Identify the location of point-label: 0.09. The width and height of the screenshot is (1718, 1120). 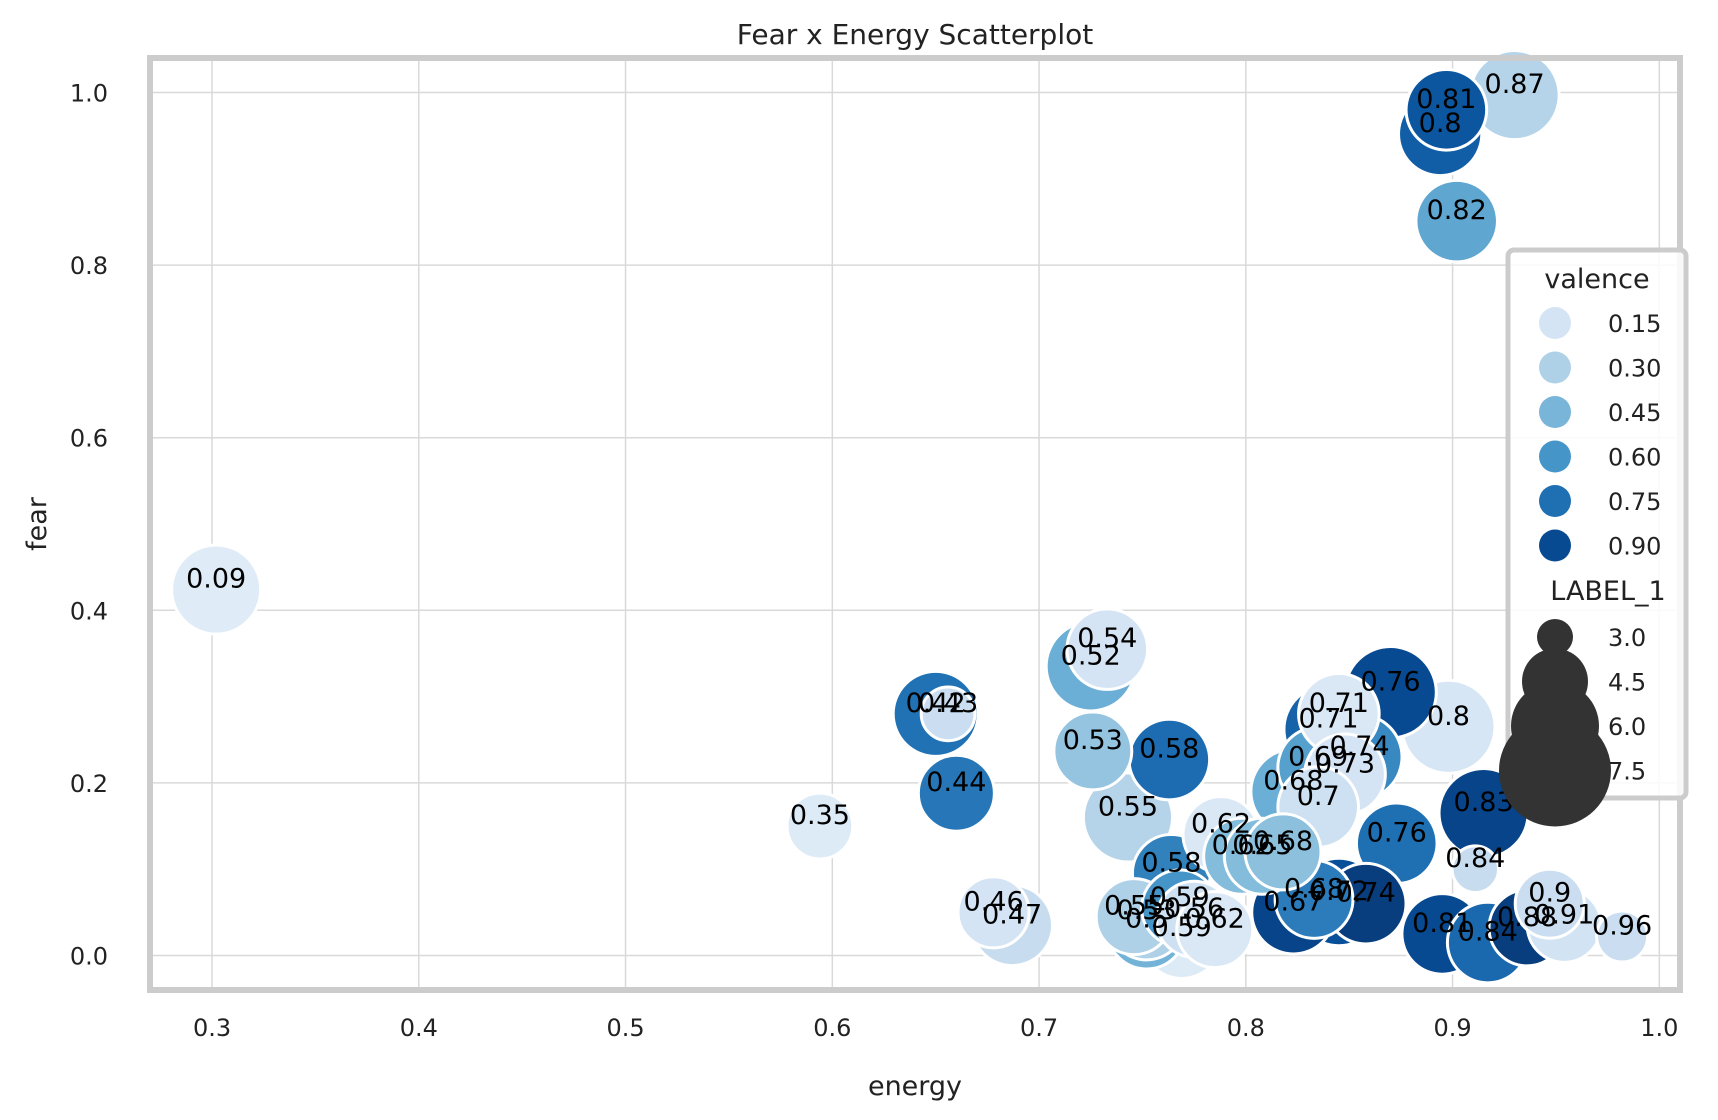
(216, 579).